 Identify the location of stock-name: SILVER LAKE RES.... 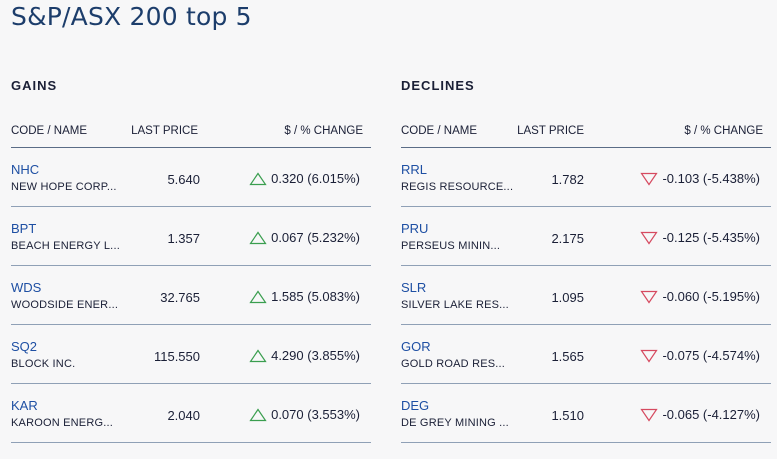
(455, 305).